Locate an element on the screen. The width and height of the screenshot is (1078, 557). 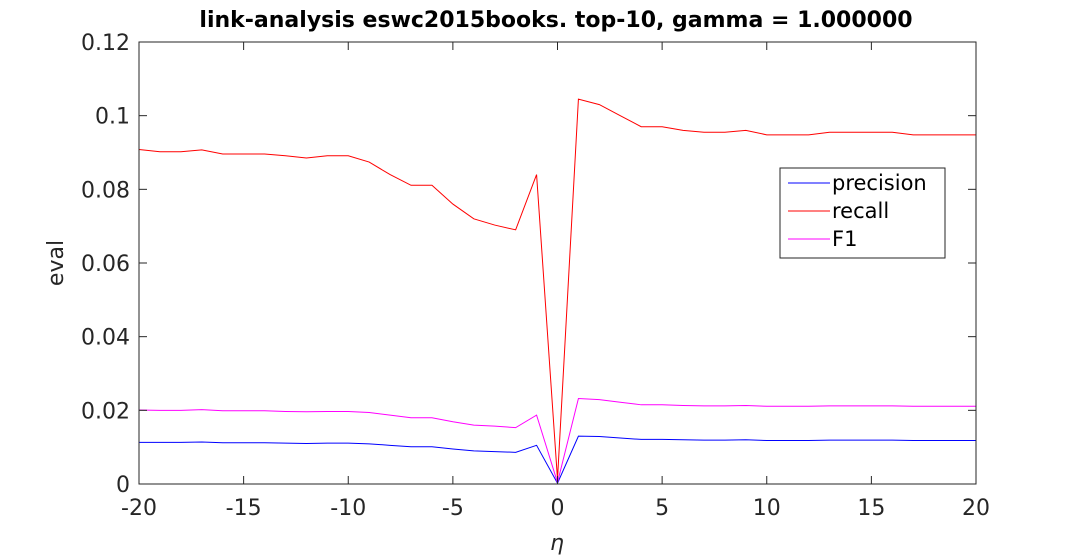
x-tick-label: -15 is located at coordinates (244, 508).